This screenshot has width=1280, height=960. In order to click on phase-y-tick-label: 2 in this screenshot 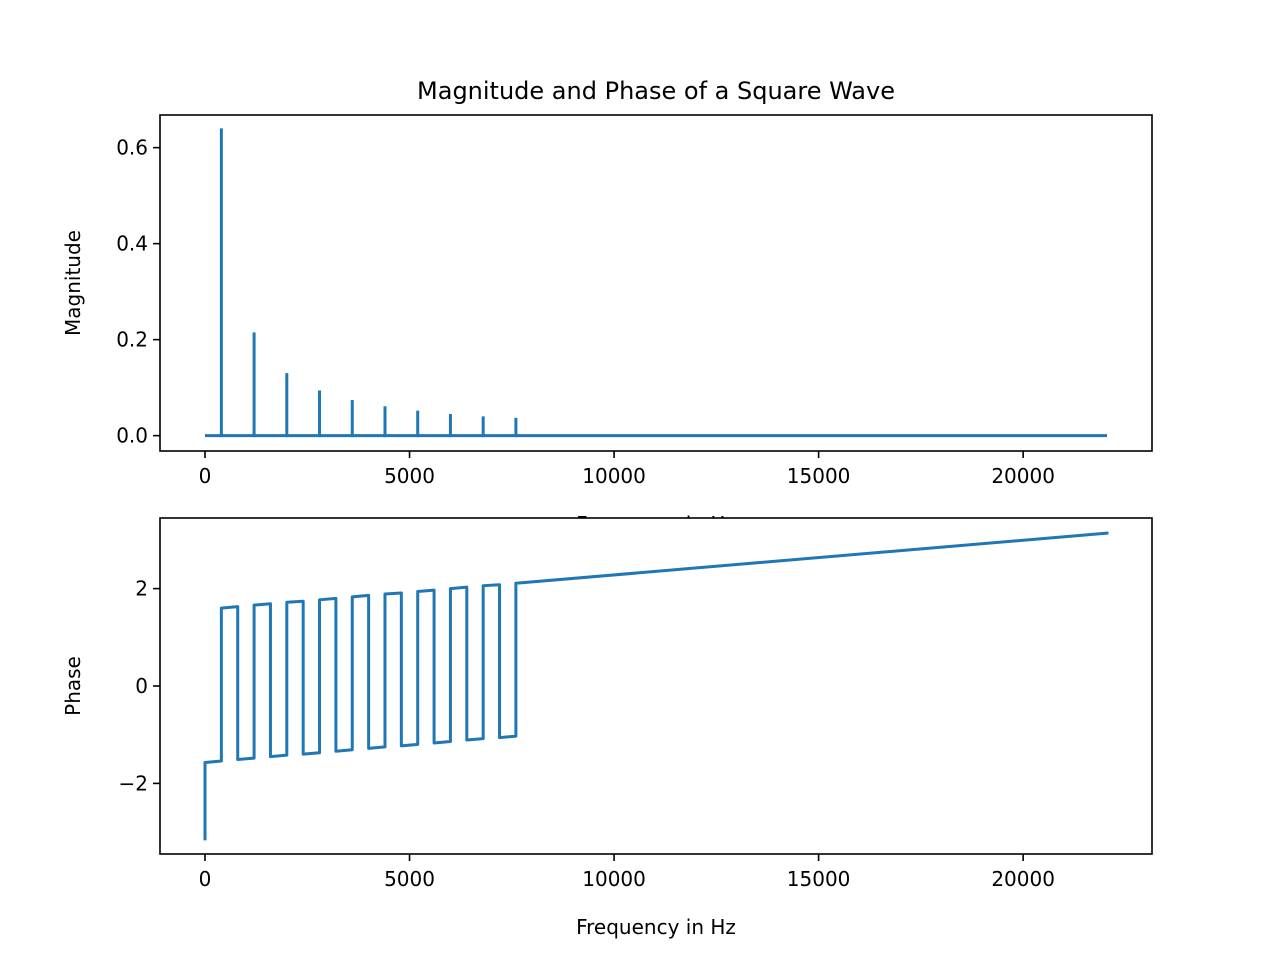, I will do `click(141, 589)`.